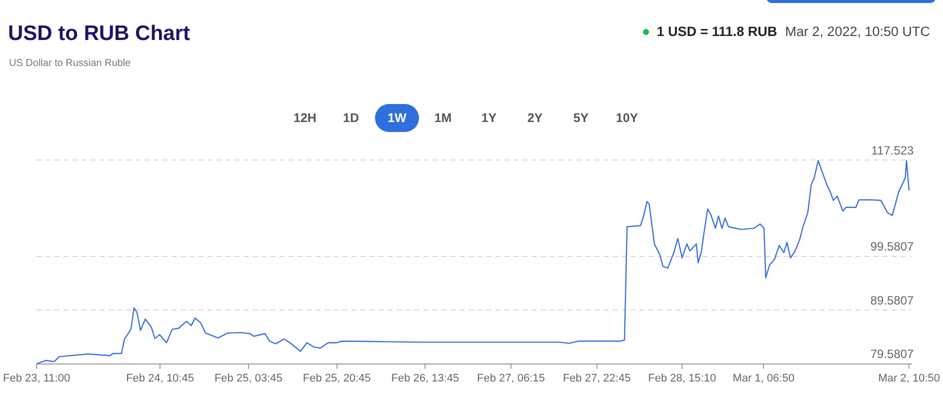  What do you see at coordinates (581, 118) in the screenshot?
I see `text: 5Y` at bounding box center [581, 118].